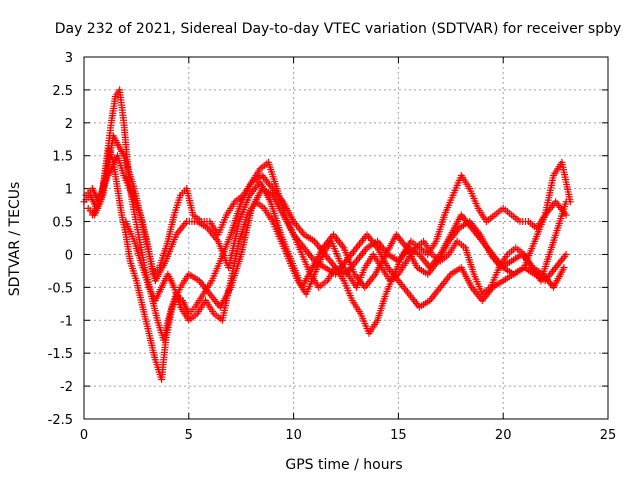 The image size is (640, 480). What do you see at coordinates (503, 435) in the screenshot?
I see `x-tick-label: 20` at bounding box center [503, 435].